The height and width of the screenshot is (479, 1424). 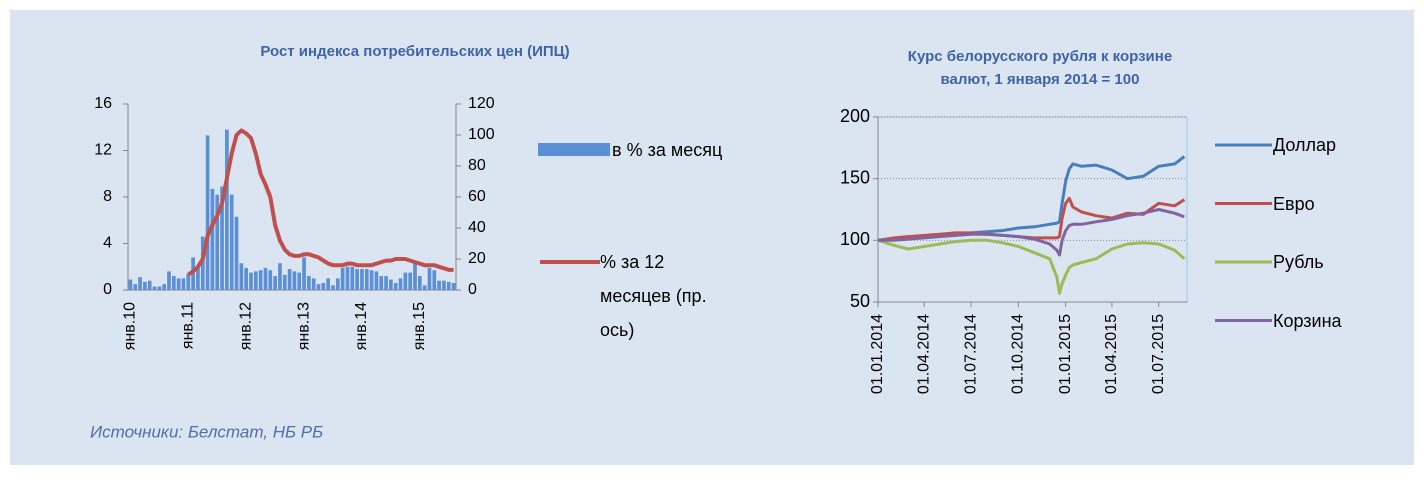 I want to click on x-tick-label: янв.10, so click(x=130, y=326).